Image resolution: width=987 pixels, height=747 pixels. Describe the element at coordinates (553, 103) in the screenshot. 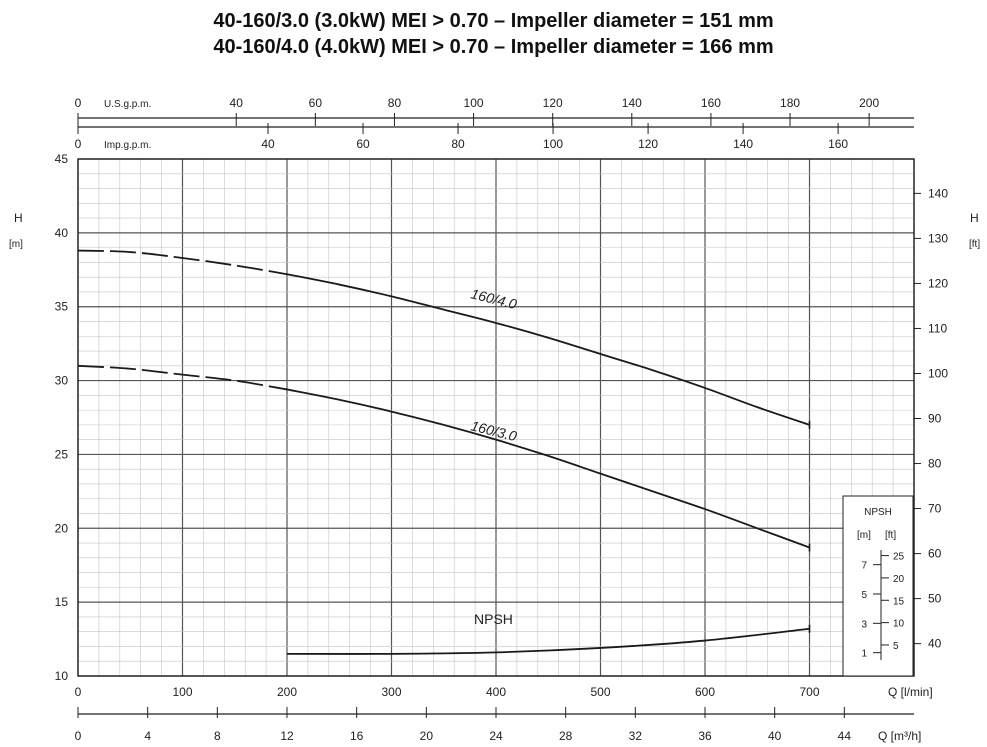

I see `x-usgpm-tick-label: 120` at that location.